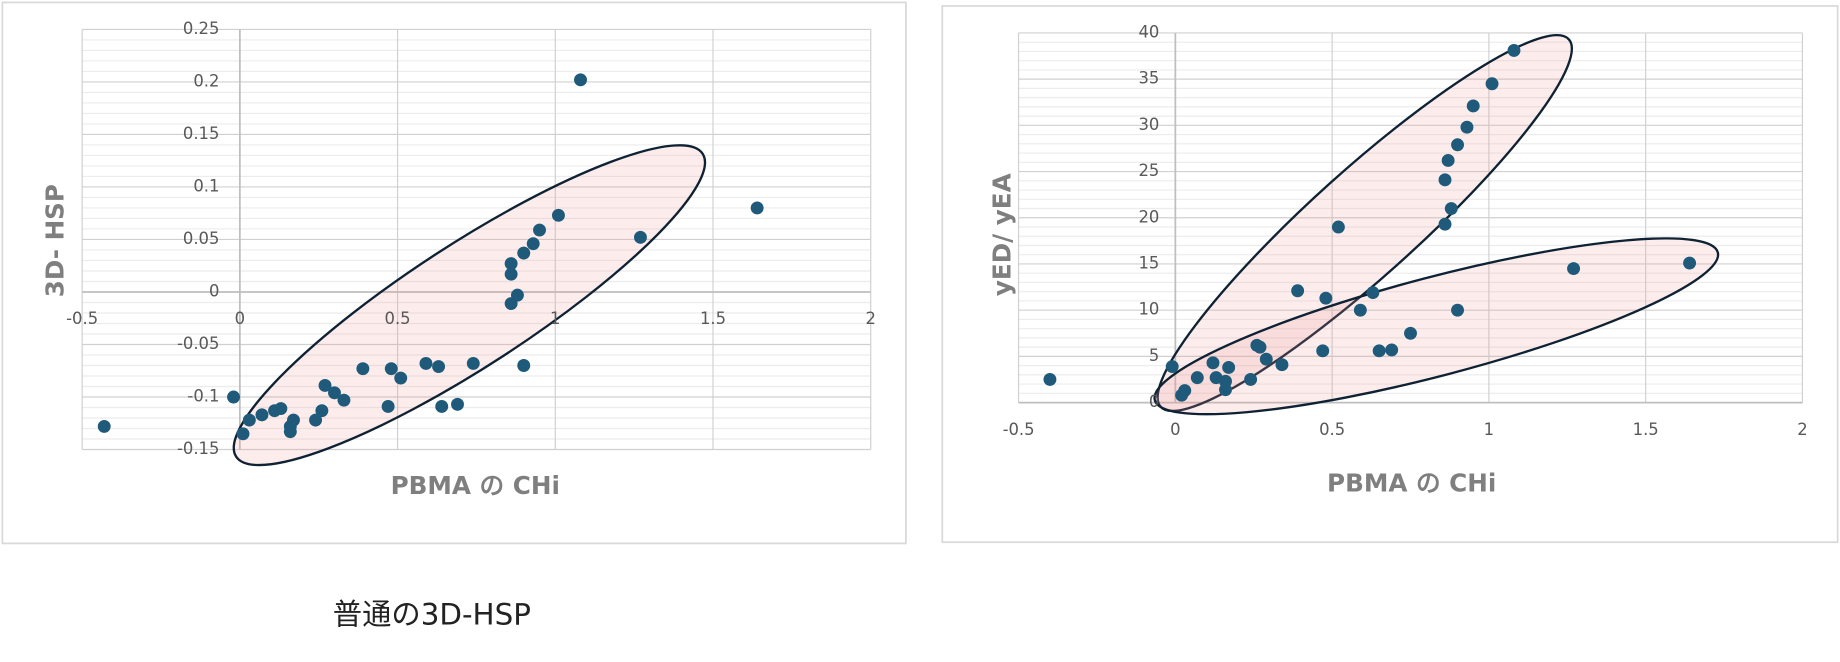 This screenshot has height=662, width=1840. What do you see at coordinates (54, 240) in the screenshot?
I see `y-axis-title: 3D- HSP` at bounding box center [54, 240].